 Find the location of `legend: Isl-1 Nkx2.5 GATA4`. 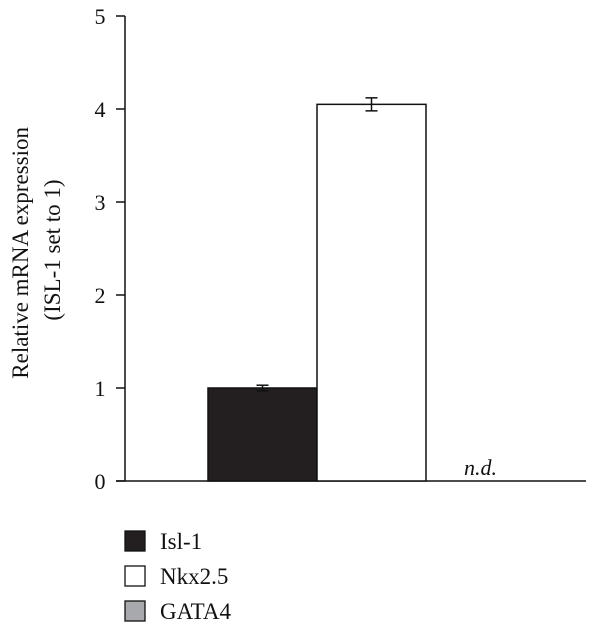

legend: Isl-1 Nkx2.5 GATA4 is located at coordinates (177, 576).